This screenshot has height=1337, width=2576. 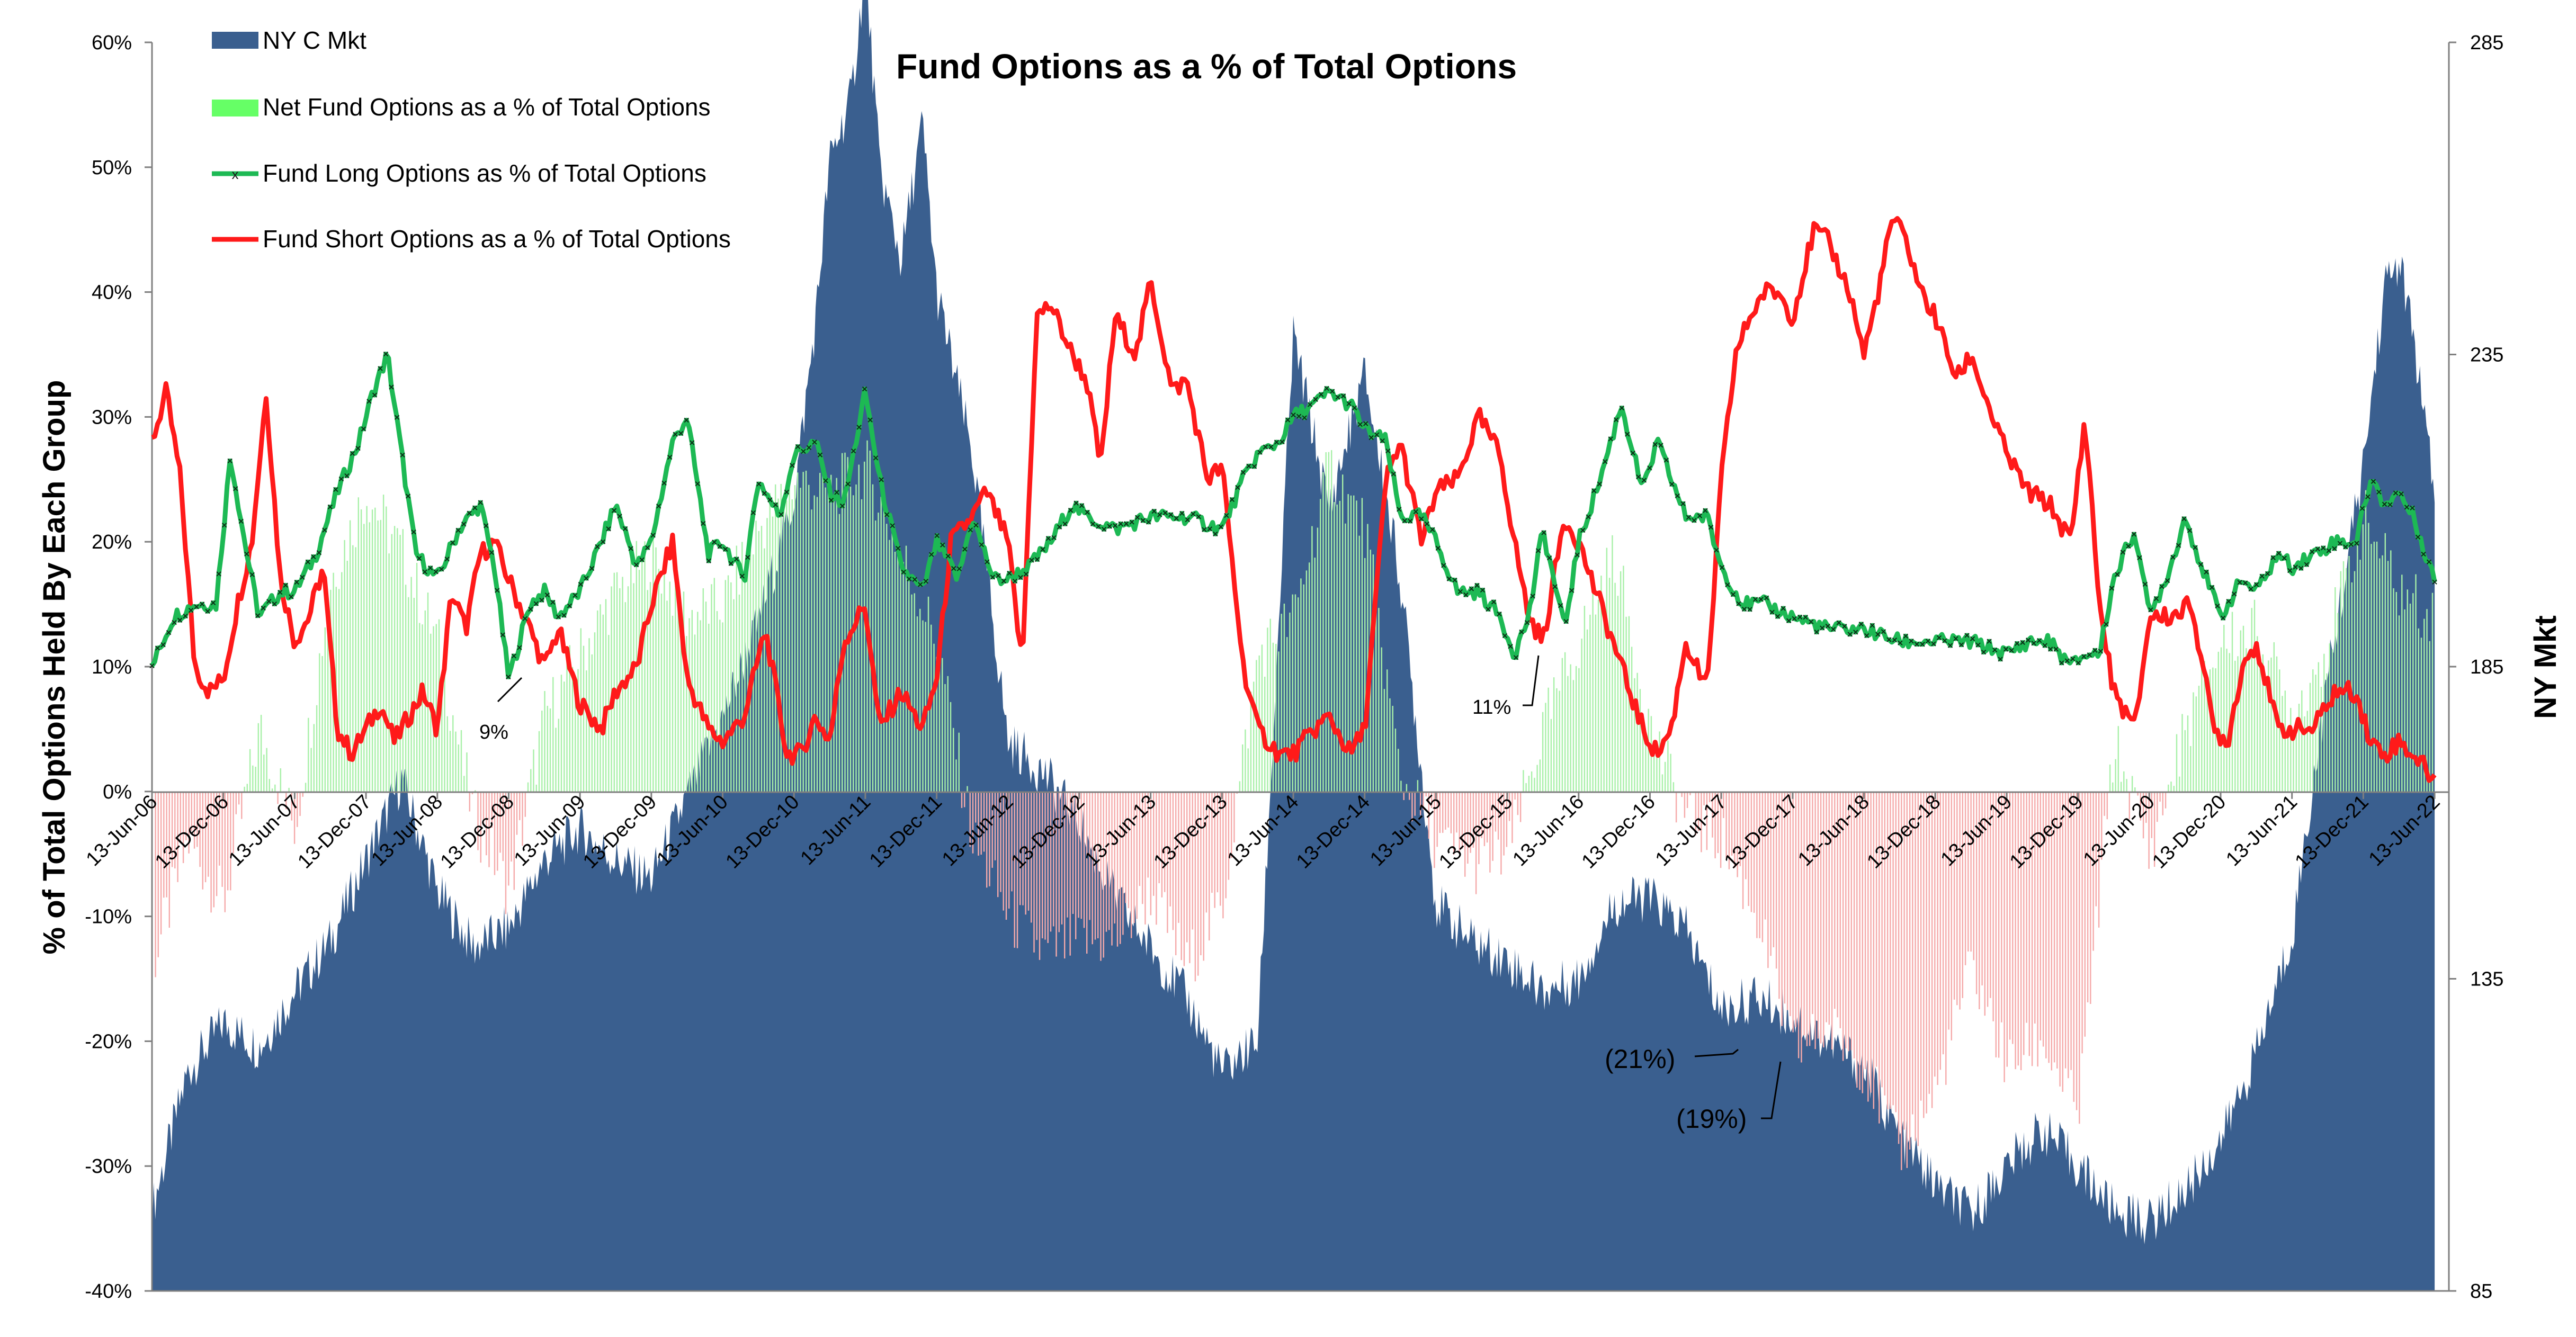 I want to click on annotation-leader, so click(x=1531, y=680).